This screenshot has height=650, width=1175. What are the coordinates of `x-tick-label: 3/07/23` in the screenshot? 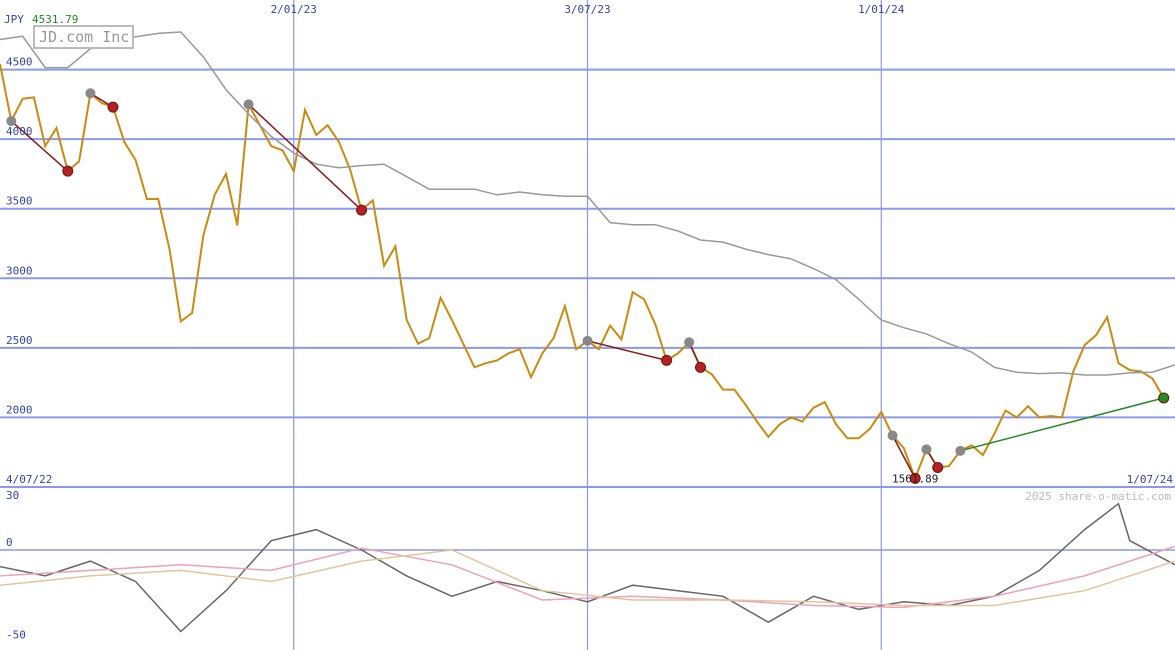 It's located at (587, 9).